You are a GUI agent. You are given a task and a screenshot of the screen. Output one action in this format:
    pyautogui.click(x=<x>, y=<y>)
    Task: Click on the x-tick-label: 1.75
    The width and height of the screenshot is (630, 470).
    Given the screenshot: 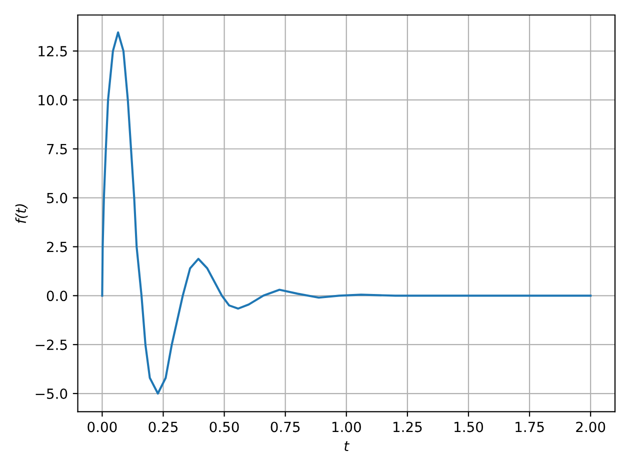 What is the action you would take?
    pyautogui.click(x=530, y=427)
    